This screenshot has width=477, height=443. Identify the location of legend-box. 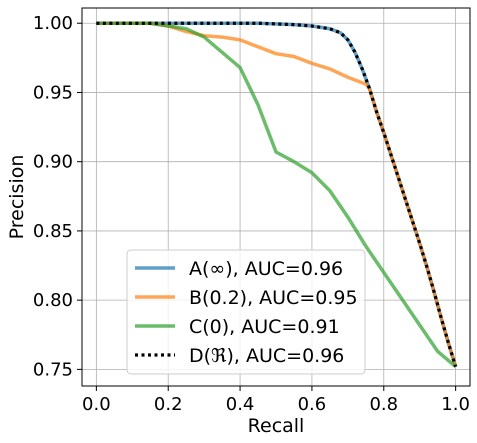
(246, 312).